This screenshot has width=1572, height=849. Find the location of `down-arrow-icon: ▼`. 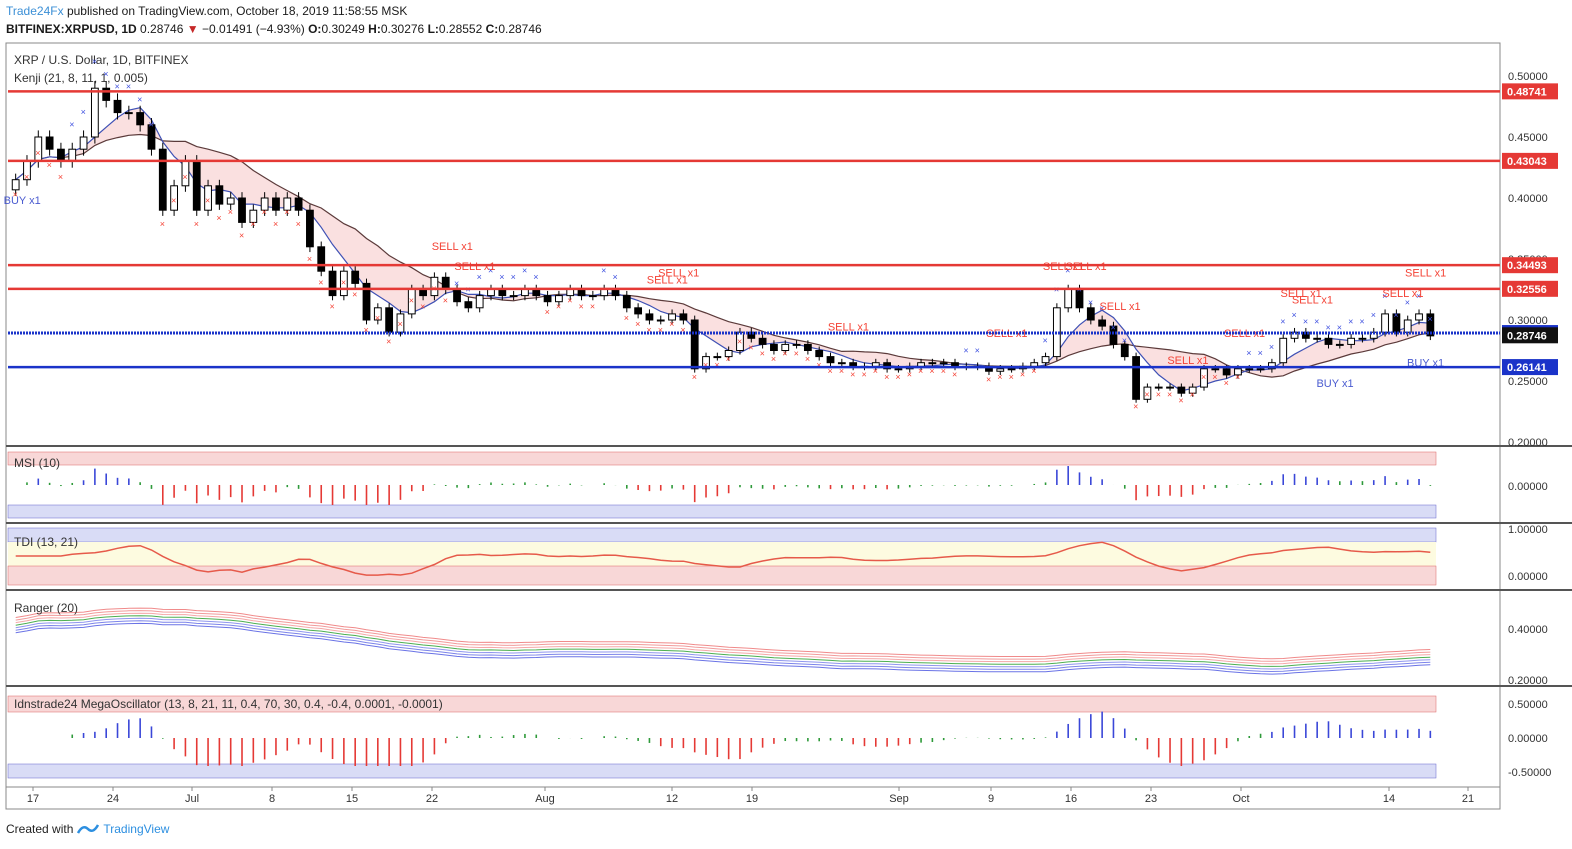

down-arrow-icon: ▼ is located at coordinates (192, 29).